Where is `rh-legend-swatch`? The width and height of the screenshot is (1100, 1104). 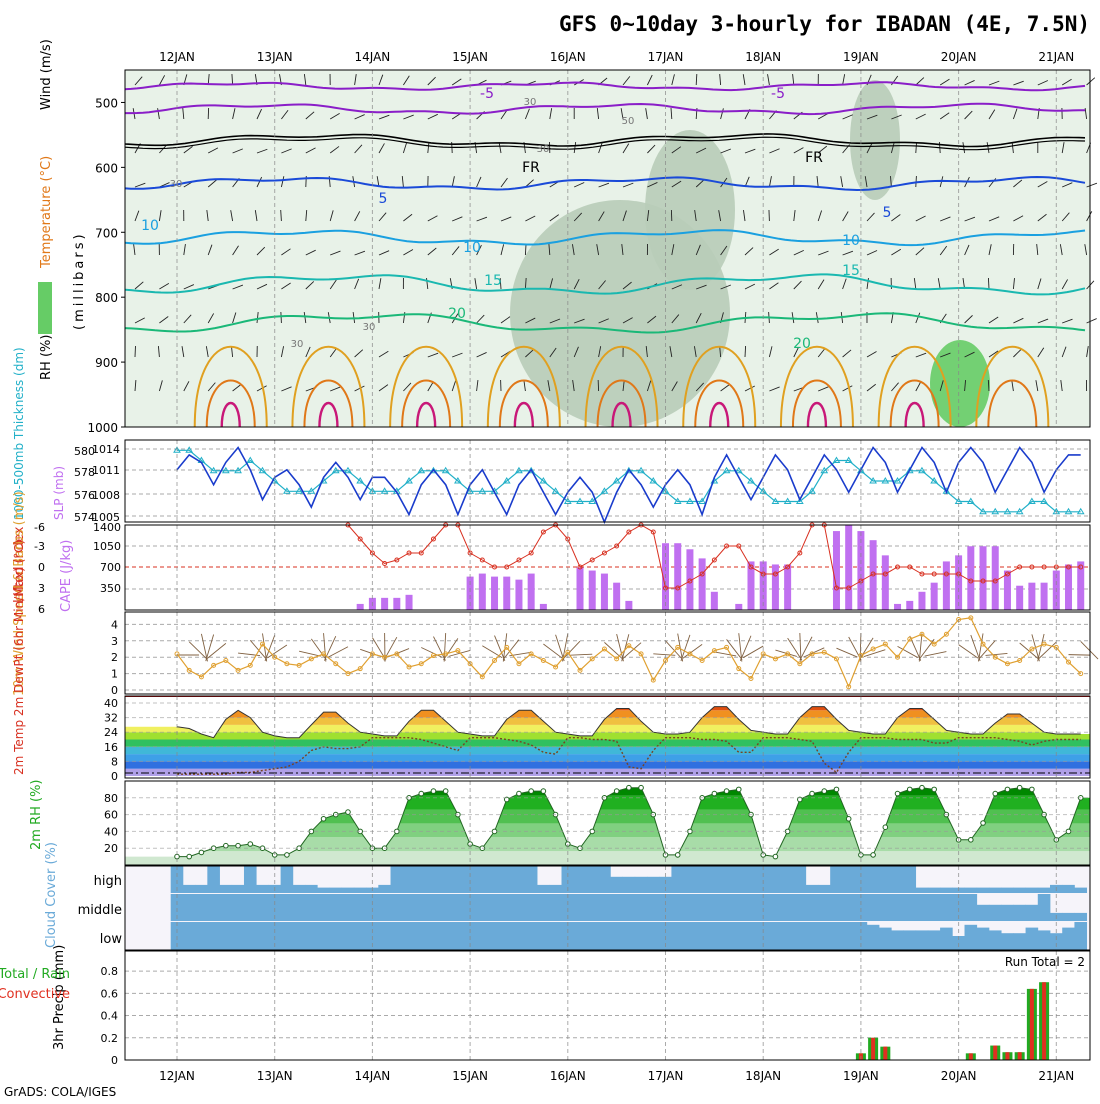
rh-legend-swatch is located at coordinates (45, 308).